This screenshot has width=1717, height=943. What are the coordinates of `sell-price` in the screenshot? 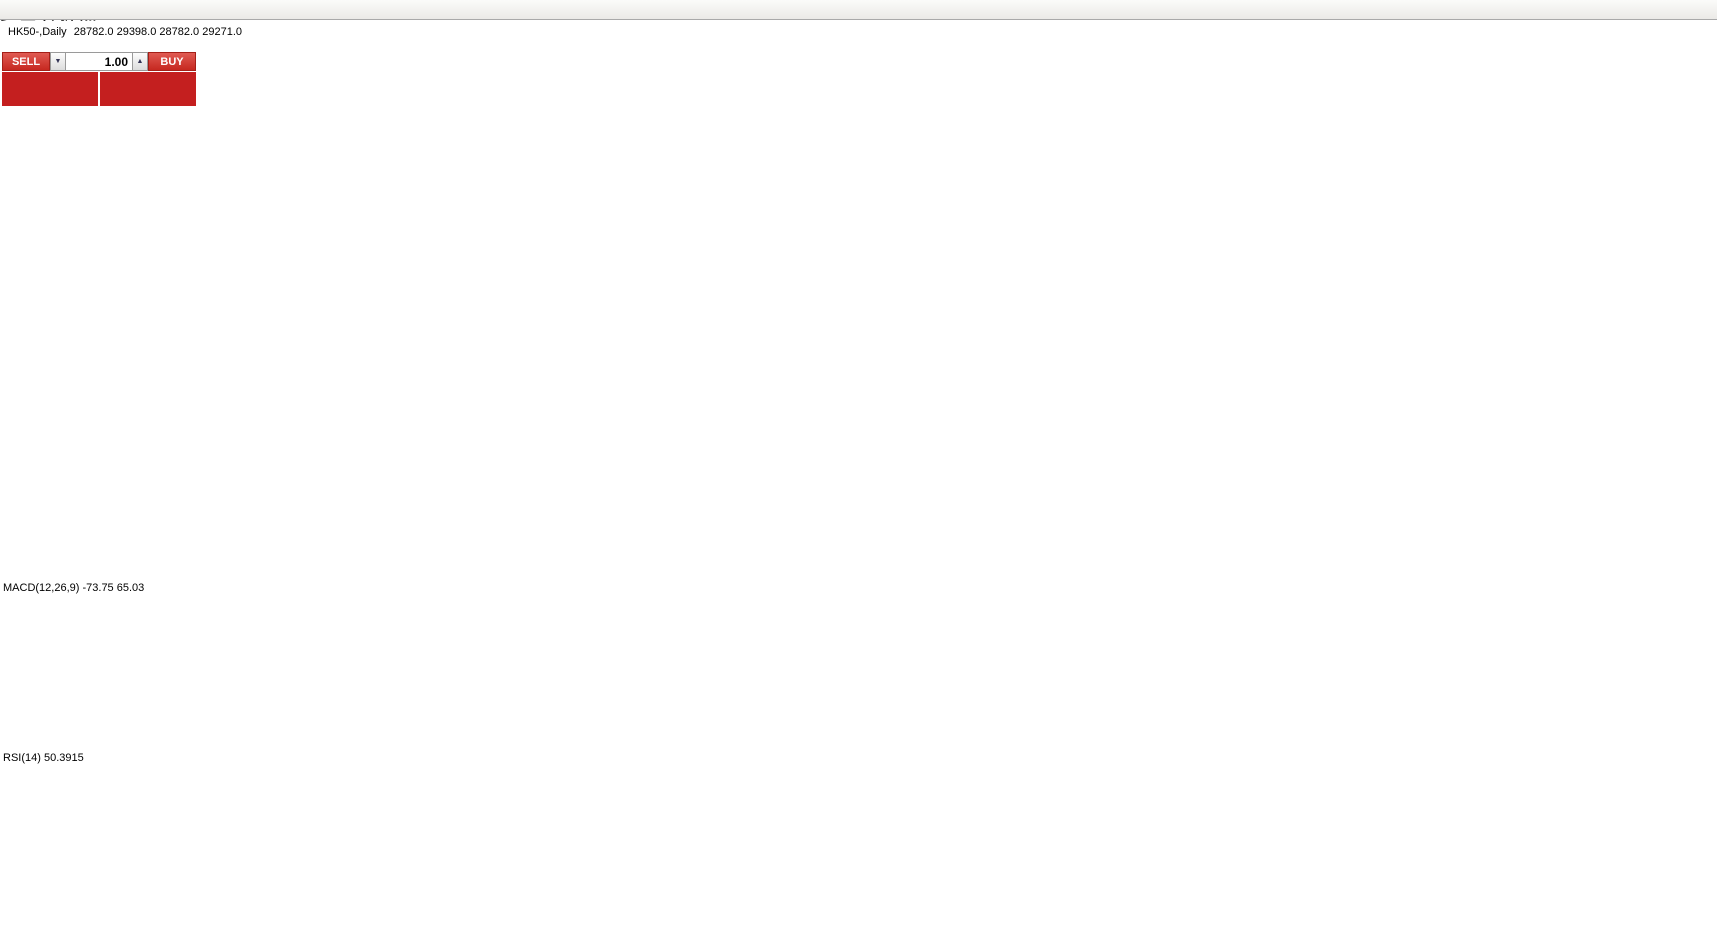 It's located at (50, 89).